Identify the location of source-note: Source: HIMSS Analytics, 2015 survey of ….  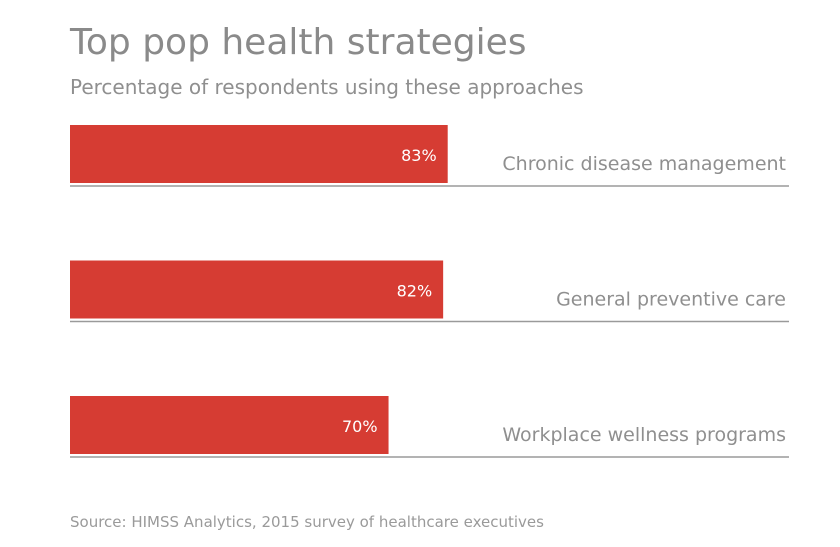
(307, 522).